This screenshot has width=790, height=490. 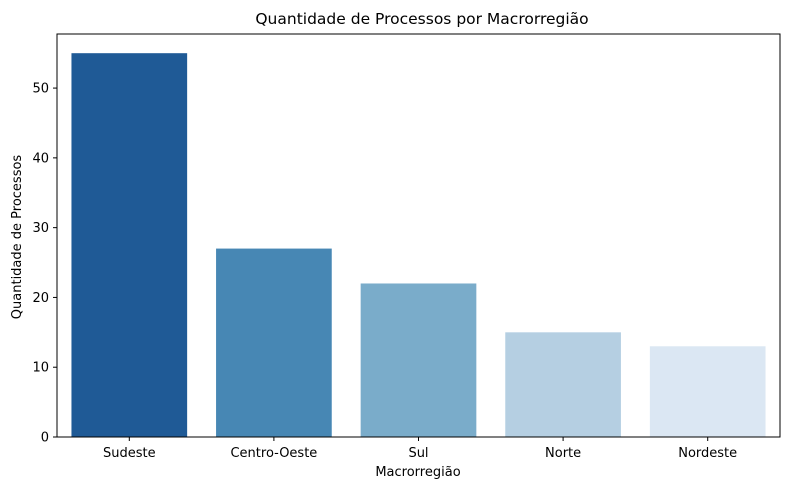 I want to click on x-tick-label: Sudeste, so click(x=129, y=453).